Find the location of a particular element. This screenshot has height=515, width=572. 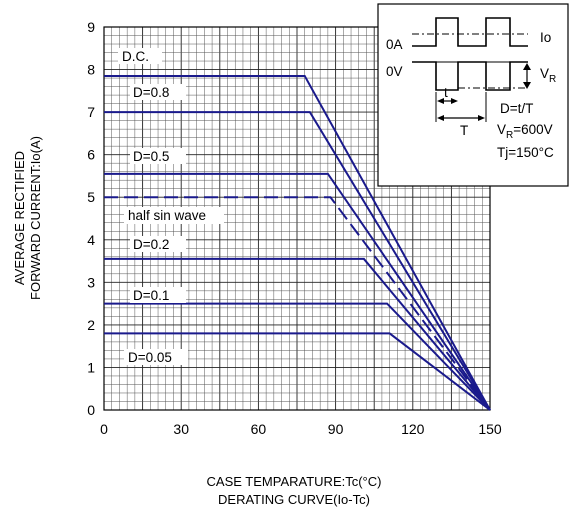

series-label-d08: D=0.8 is located at coordinates (151, 92).